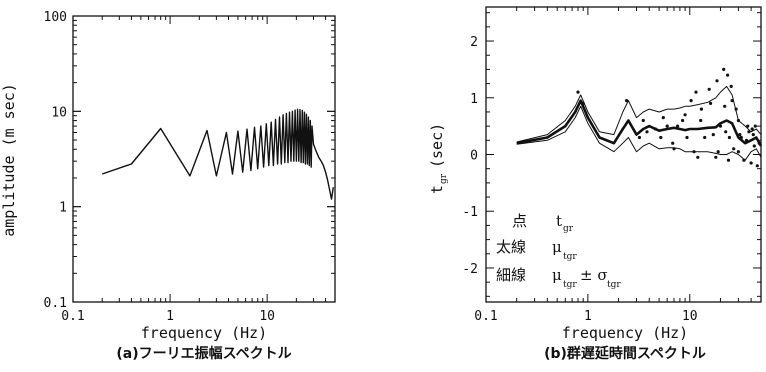 This screenshot has height=372, width=766. I want to click on y-tick-label: -2, so click(470, 269).